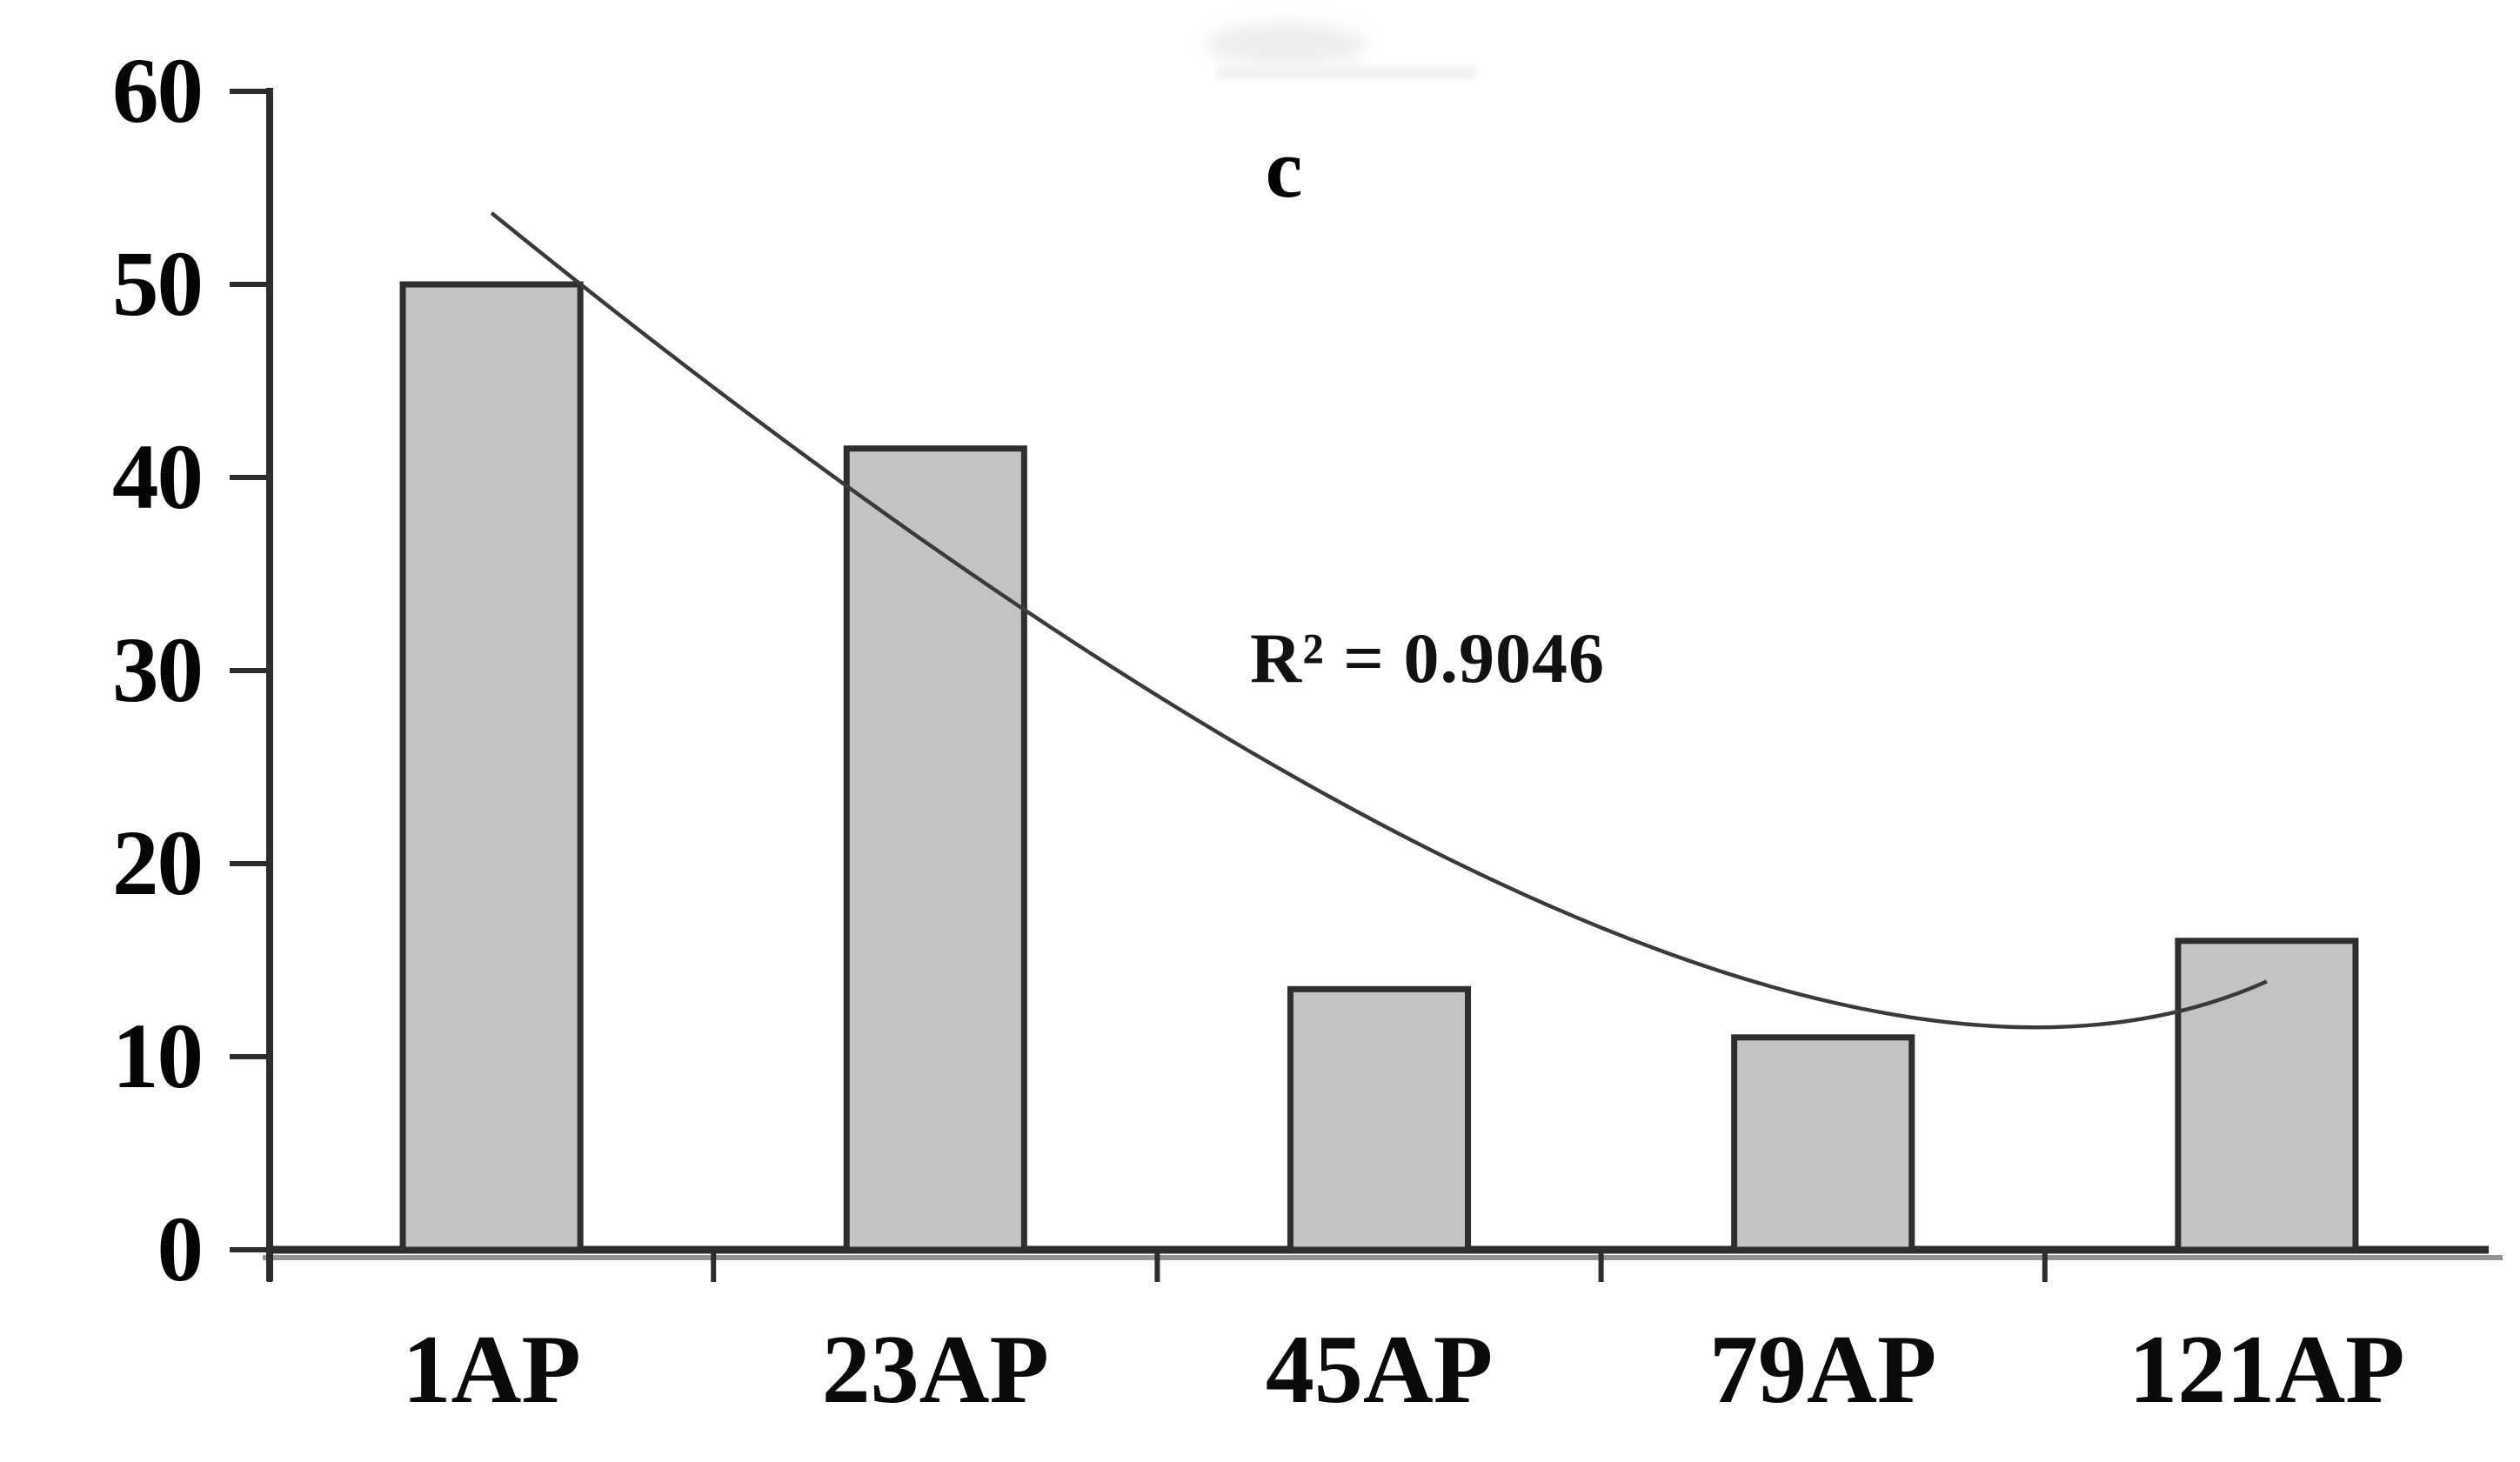 The width and height of the screenshot is (2520, 1462). I want to click on y-axis-label-20: 20, so click(158, 864).